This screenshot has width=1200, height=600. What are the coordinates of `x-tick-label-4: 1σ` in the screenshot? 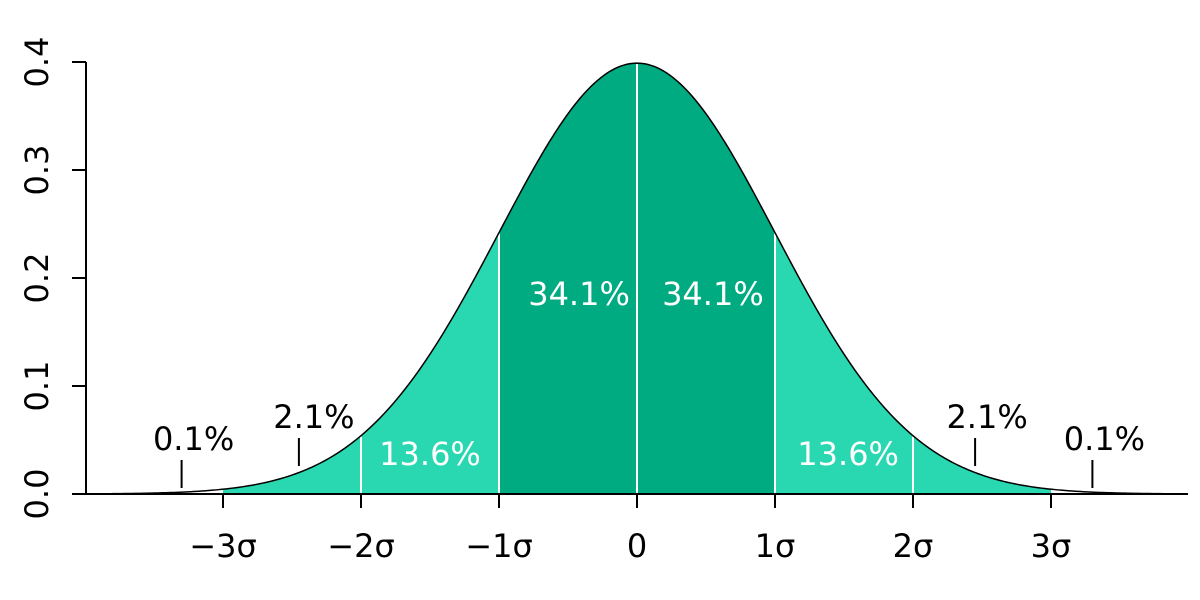 It's located at (775, 546).